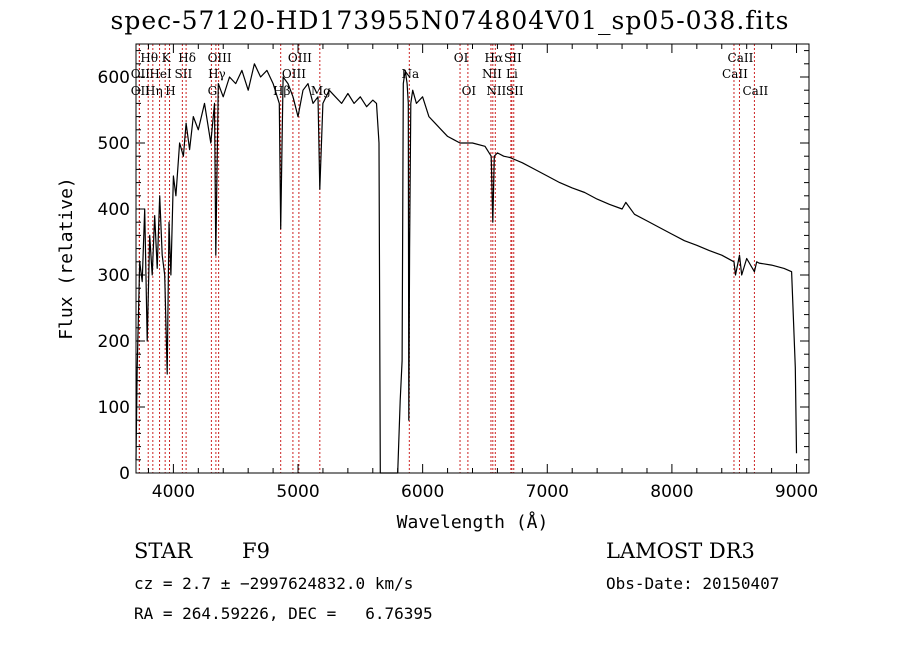  Describe the element at coordinates (513, 58) in the screenshot. I see `line-label-22: SII` at that location.